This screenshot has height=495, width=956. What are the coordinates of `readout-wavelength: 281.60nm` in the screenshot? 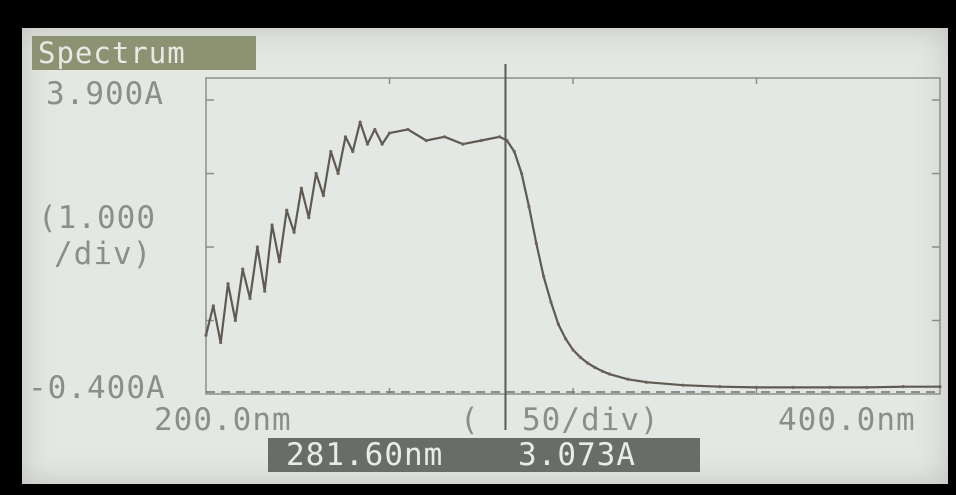 It's located at (365, 455).